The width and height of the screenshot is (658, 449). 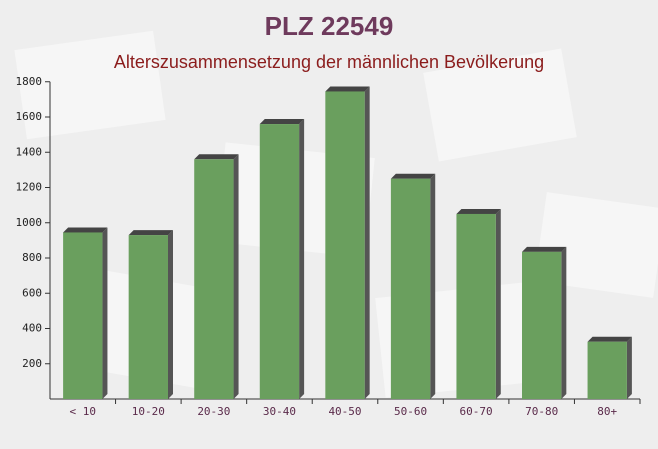 I want to click on y-tick-label: 1800, so click(x=29, y=81).